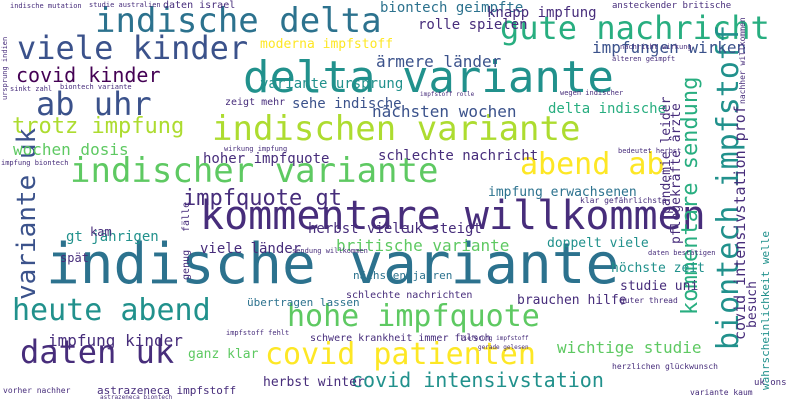 This screenshot has height=400, width=800. Describe the element at coordinates (400, 354) in the screenshot. I see `word: covid patienten` at that location.